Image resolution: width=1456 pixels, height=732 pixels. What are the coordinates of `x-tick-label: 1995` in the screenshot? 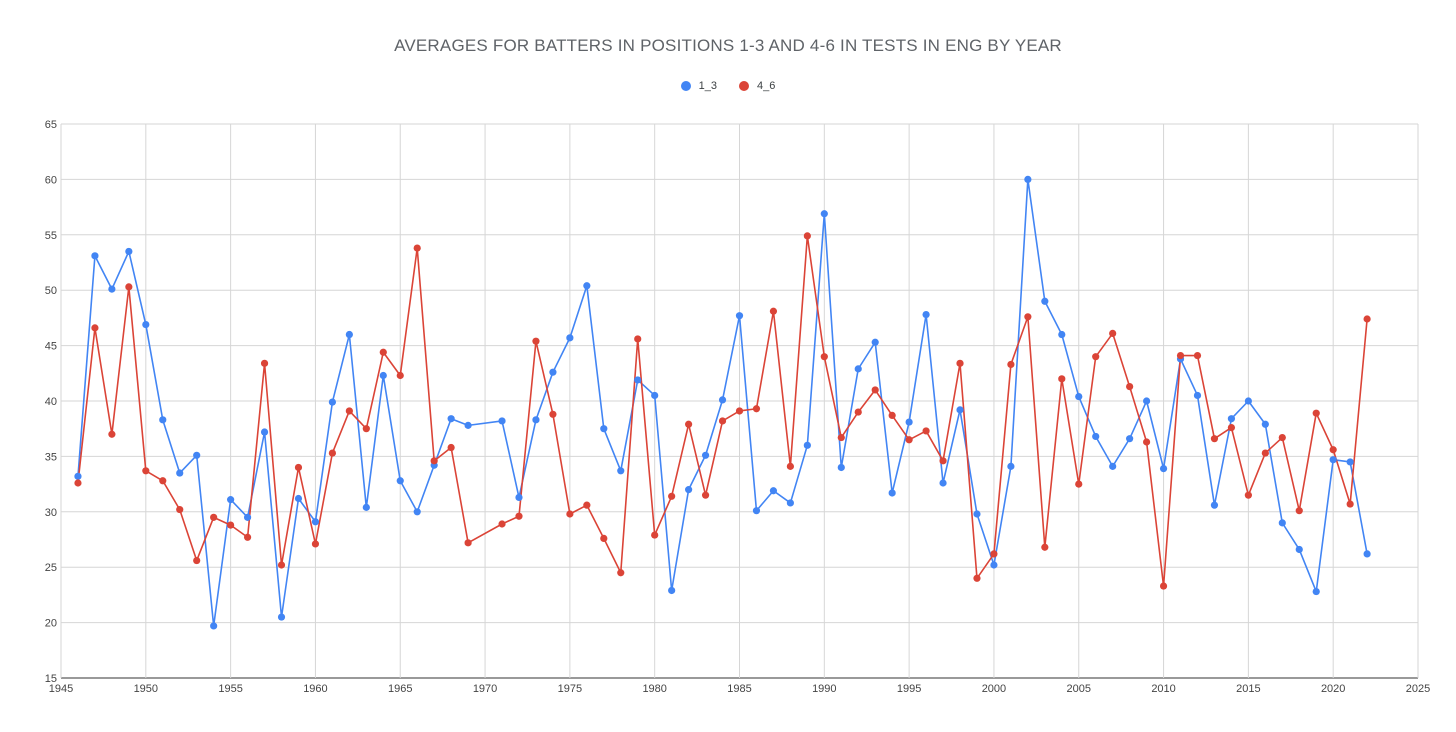 It's located at (909, 689).